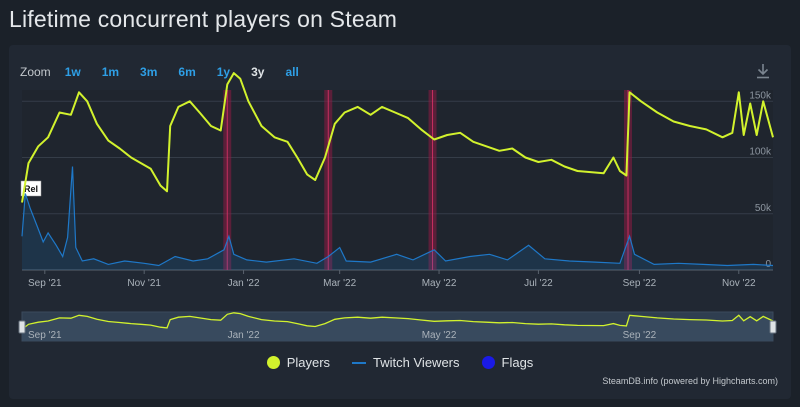 The image size is (800, 407). What do you see at coordinates (292, 72) in the screenshot?
I see `zoom-all-button: all` at bounding box center [292, 72].